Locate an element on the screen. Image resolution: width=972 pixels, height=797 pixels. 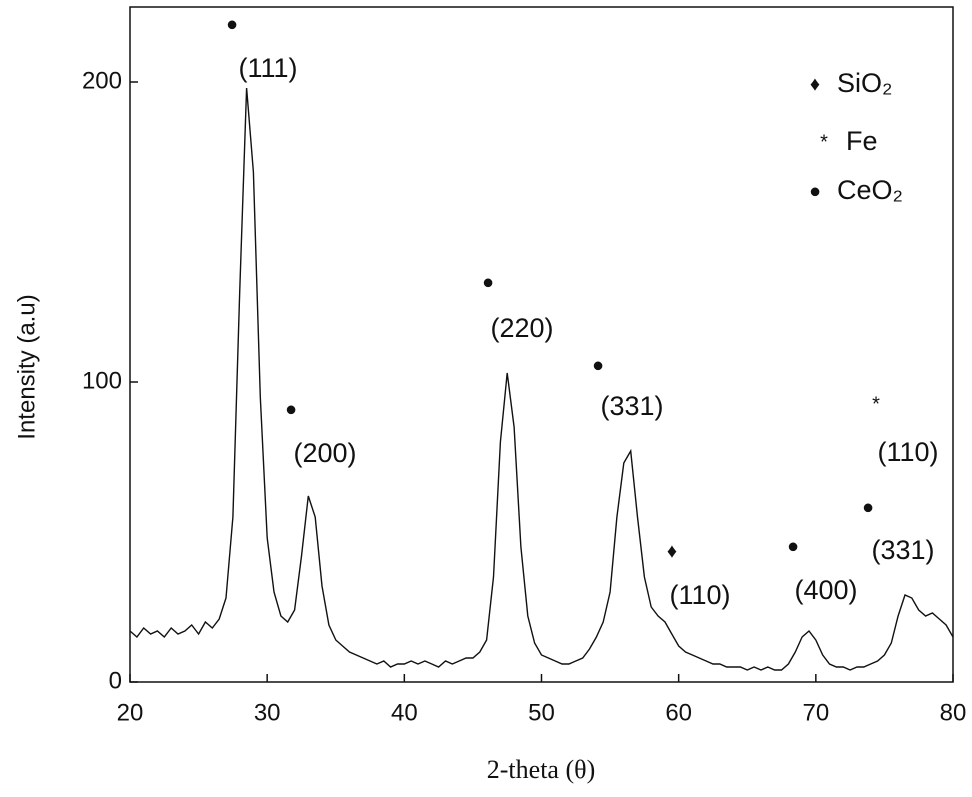
x-tick-label: 50 is located at coordinates (541, 712).